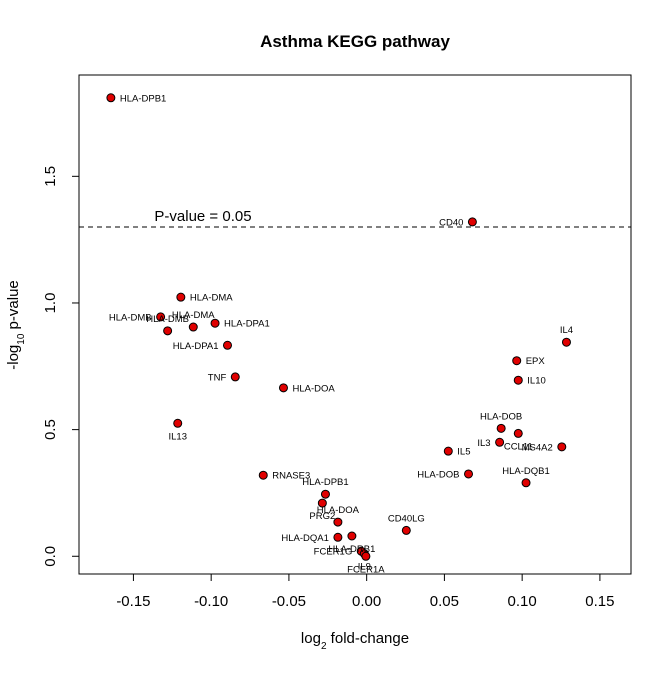  What do you see at coordinates (50, 303) in the screenshot?
I see `y-tick-label: 1.0` at bounding box center [50, 303].